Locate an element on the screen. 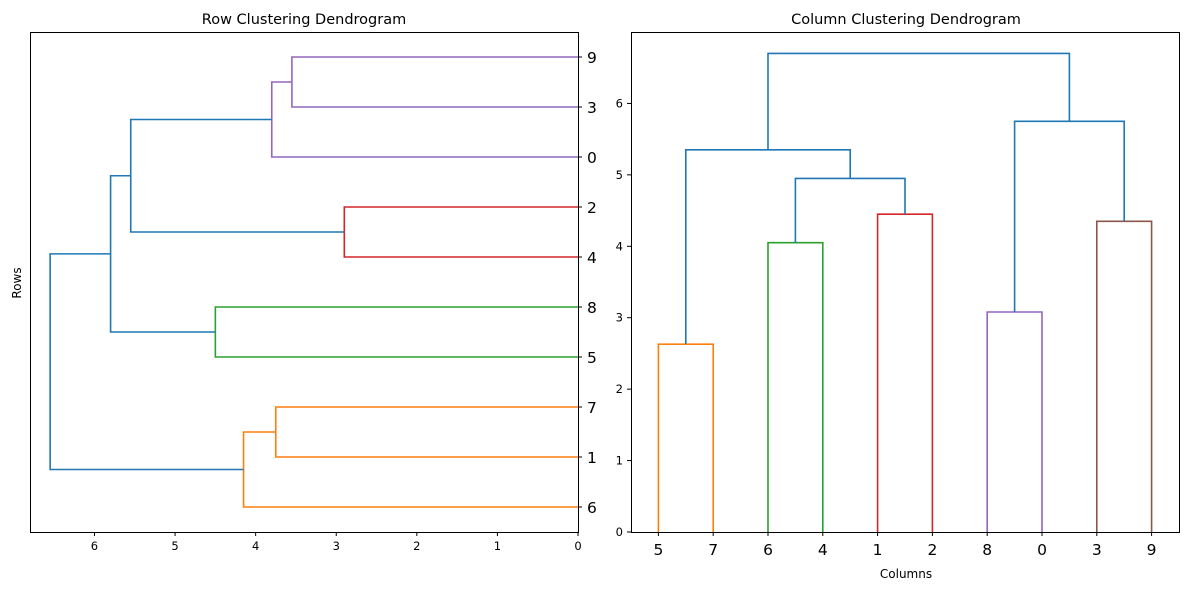  row-dendrogram-leaf-label: 3 is located at coordinates (592, 108).